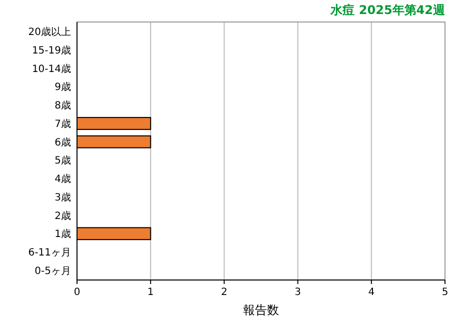 This screenshot has height=321, width=460. What do you see at coordinates (77, 292) in the screenshot?
I see `x-tick-label: 0` at bounding box center [77, 292].